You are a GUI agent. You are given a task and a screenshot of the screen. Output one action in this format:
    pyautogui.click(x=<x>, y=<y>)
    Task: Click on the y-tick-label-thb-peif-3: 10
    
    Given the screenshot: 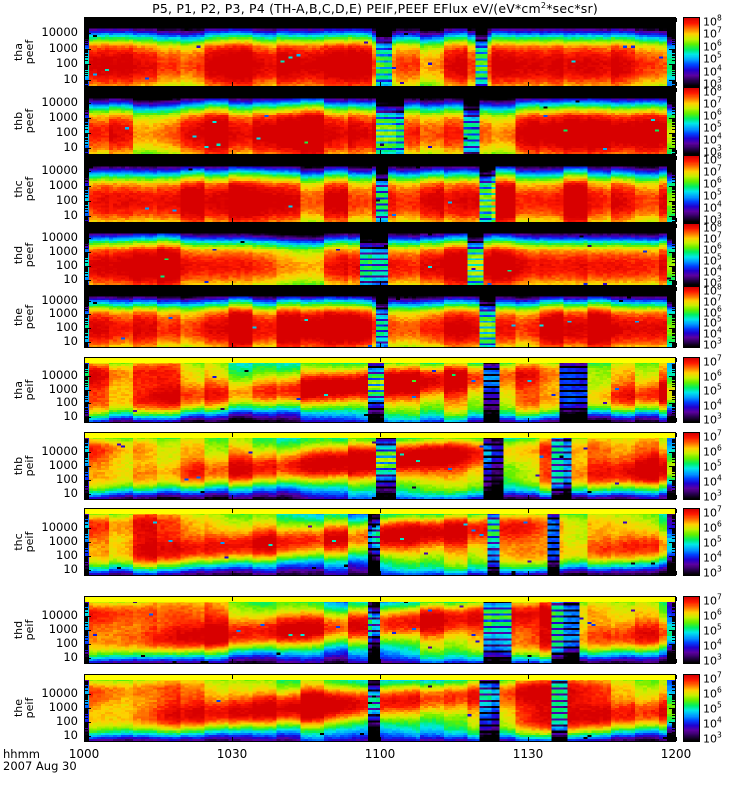 What is the action you would take?
    pyautogui.click(x=70, y=492)
    